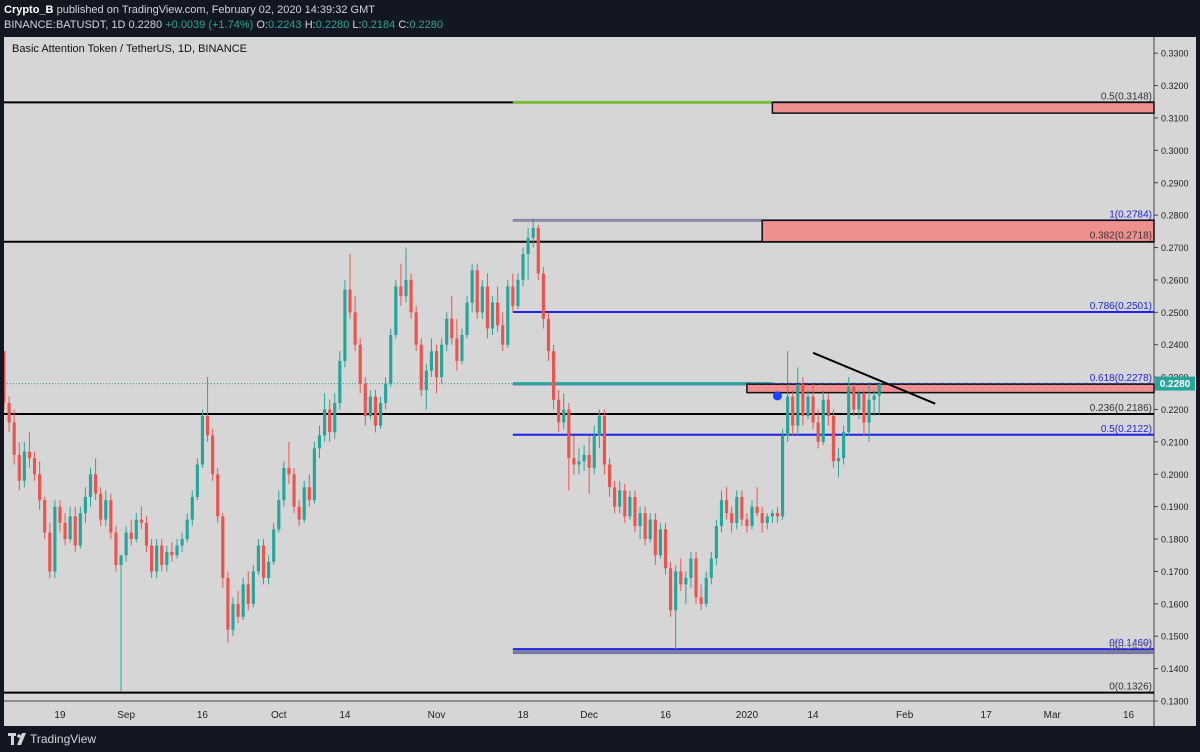 The height and width of the screenshot is (752, 1200). Describe the element at coordinates (29, 10) in the screenshot. I see `author-name: Crypto_B` at that location.